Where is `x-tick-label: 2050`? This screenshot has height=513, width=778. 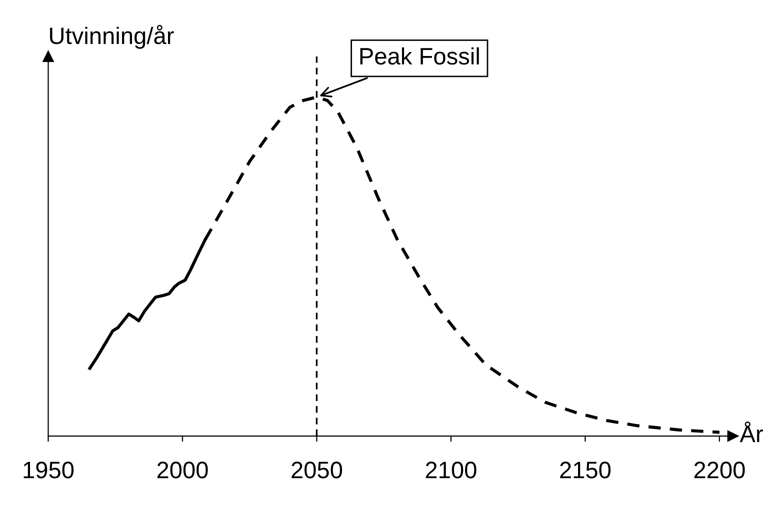 x-tick-label: 2050 is located at coordinates (317, 470).